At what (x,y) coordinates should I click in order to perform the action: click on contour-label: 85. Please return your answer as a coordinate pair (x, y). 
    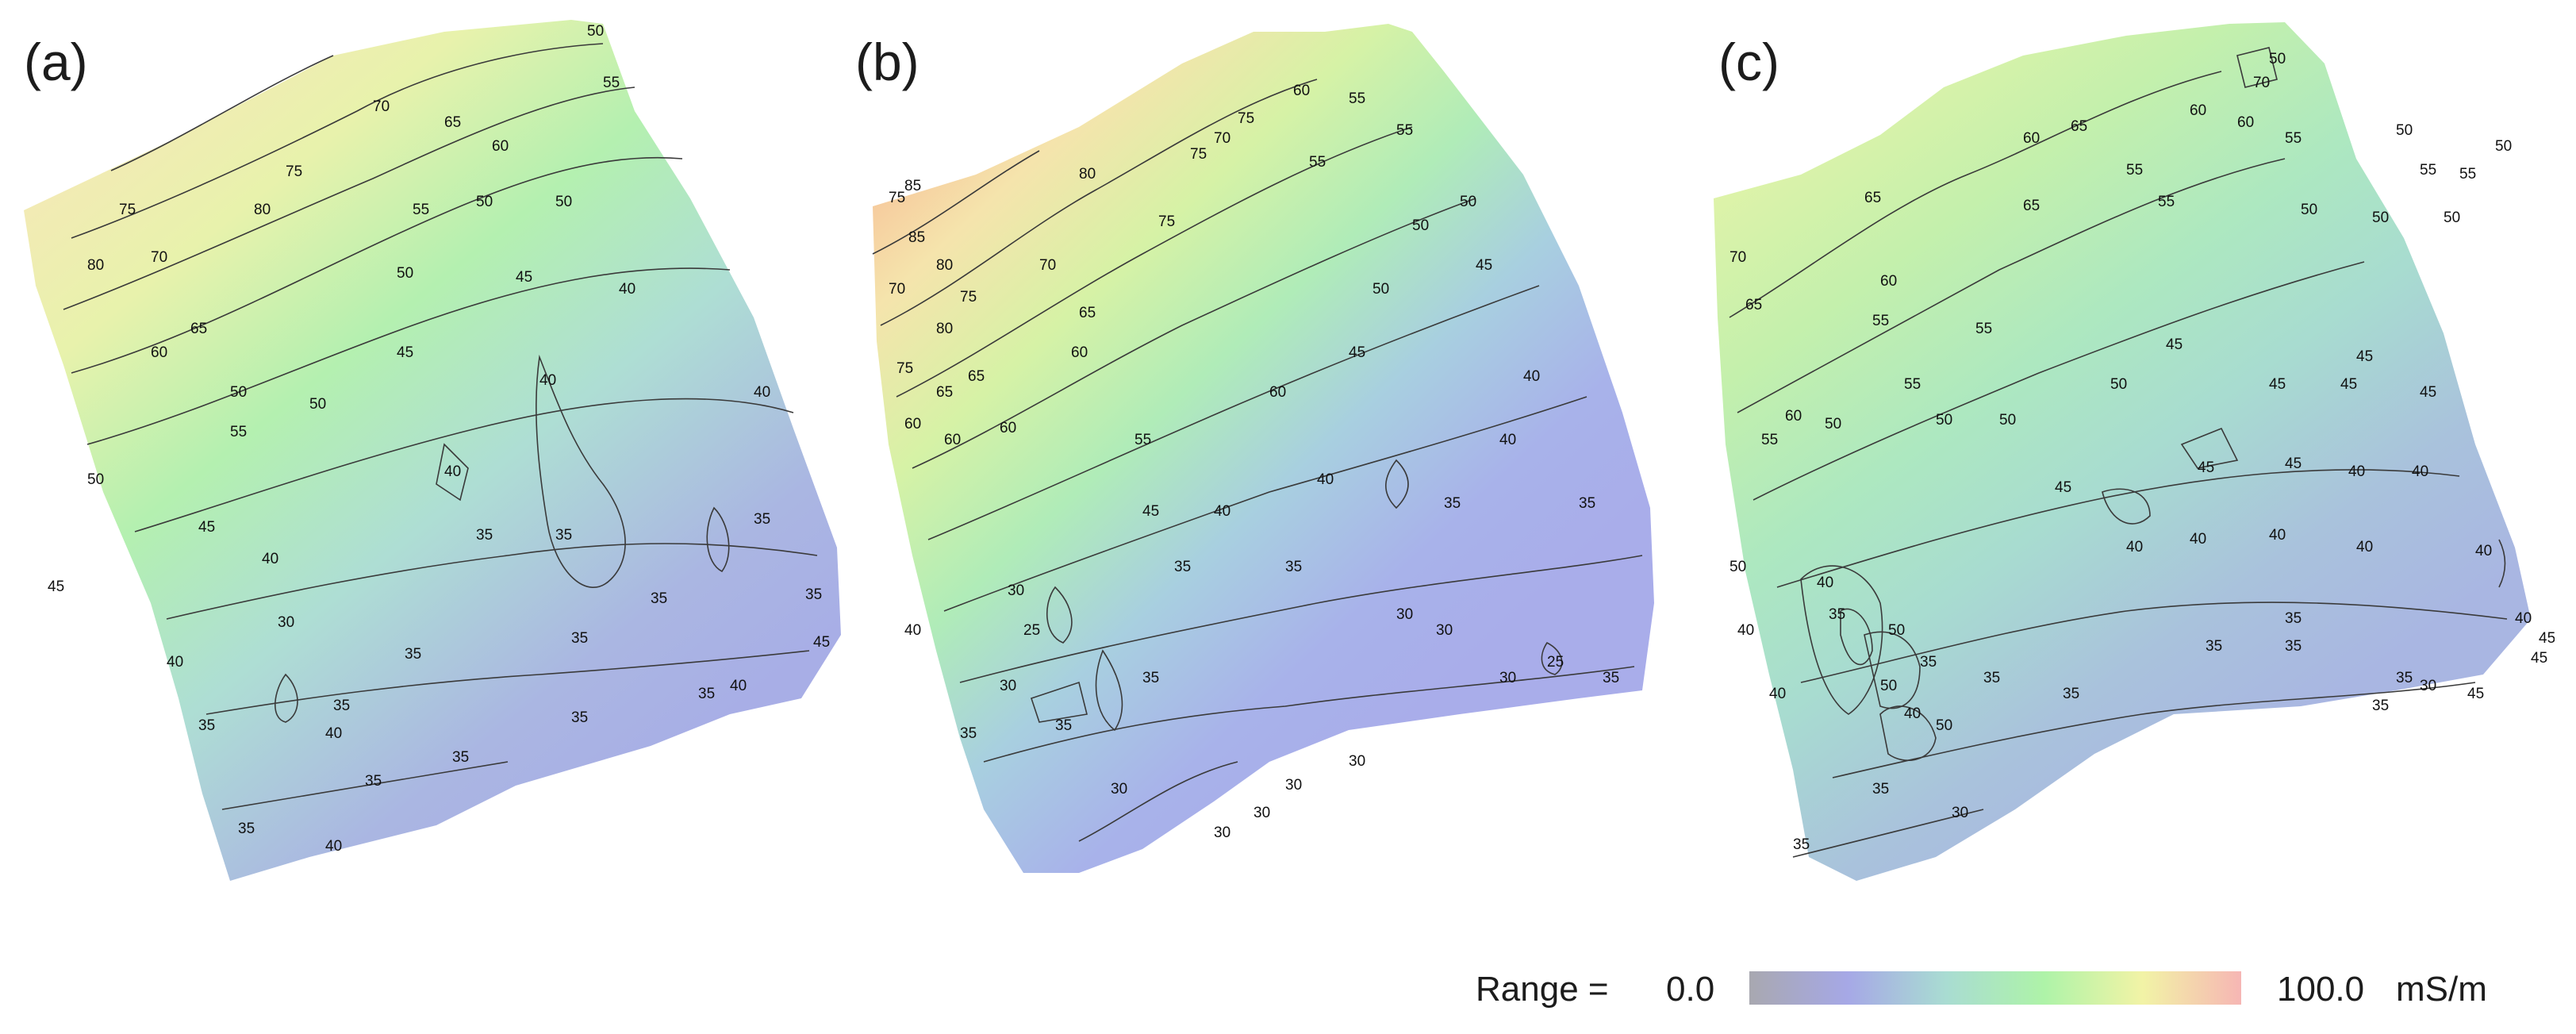
    Looking at the image, I should click on (913, 186).